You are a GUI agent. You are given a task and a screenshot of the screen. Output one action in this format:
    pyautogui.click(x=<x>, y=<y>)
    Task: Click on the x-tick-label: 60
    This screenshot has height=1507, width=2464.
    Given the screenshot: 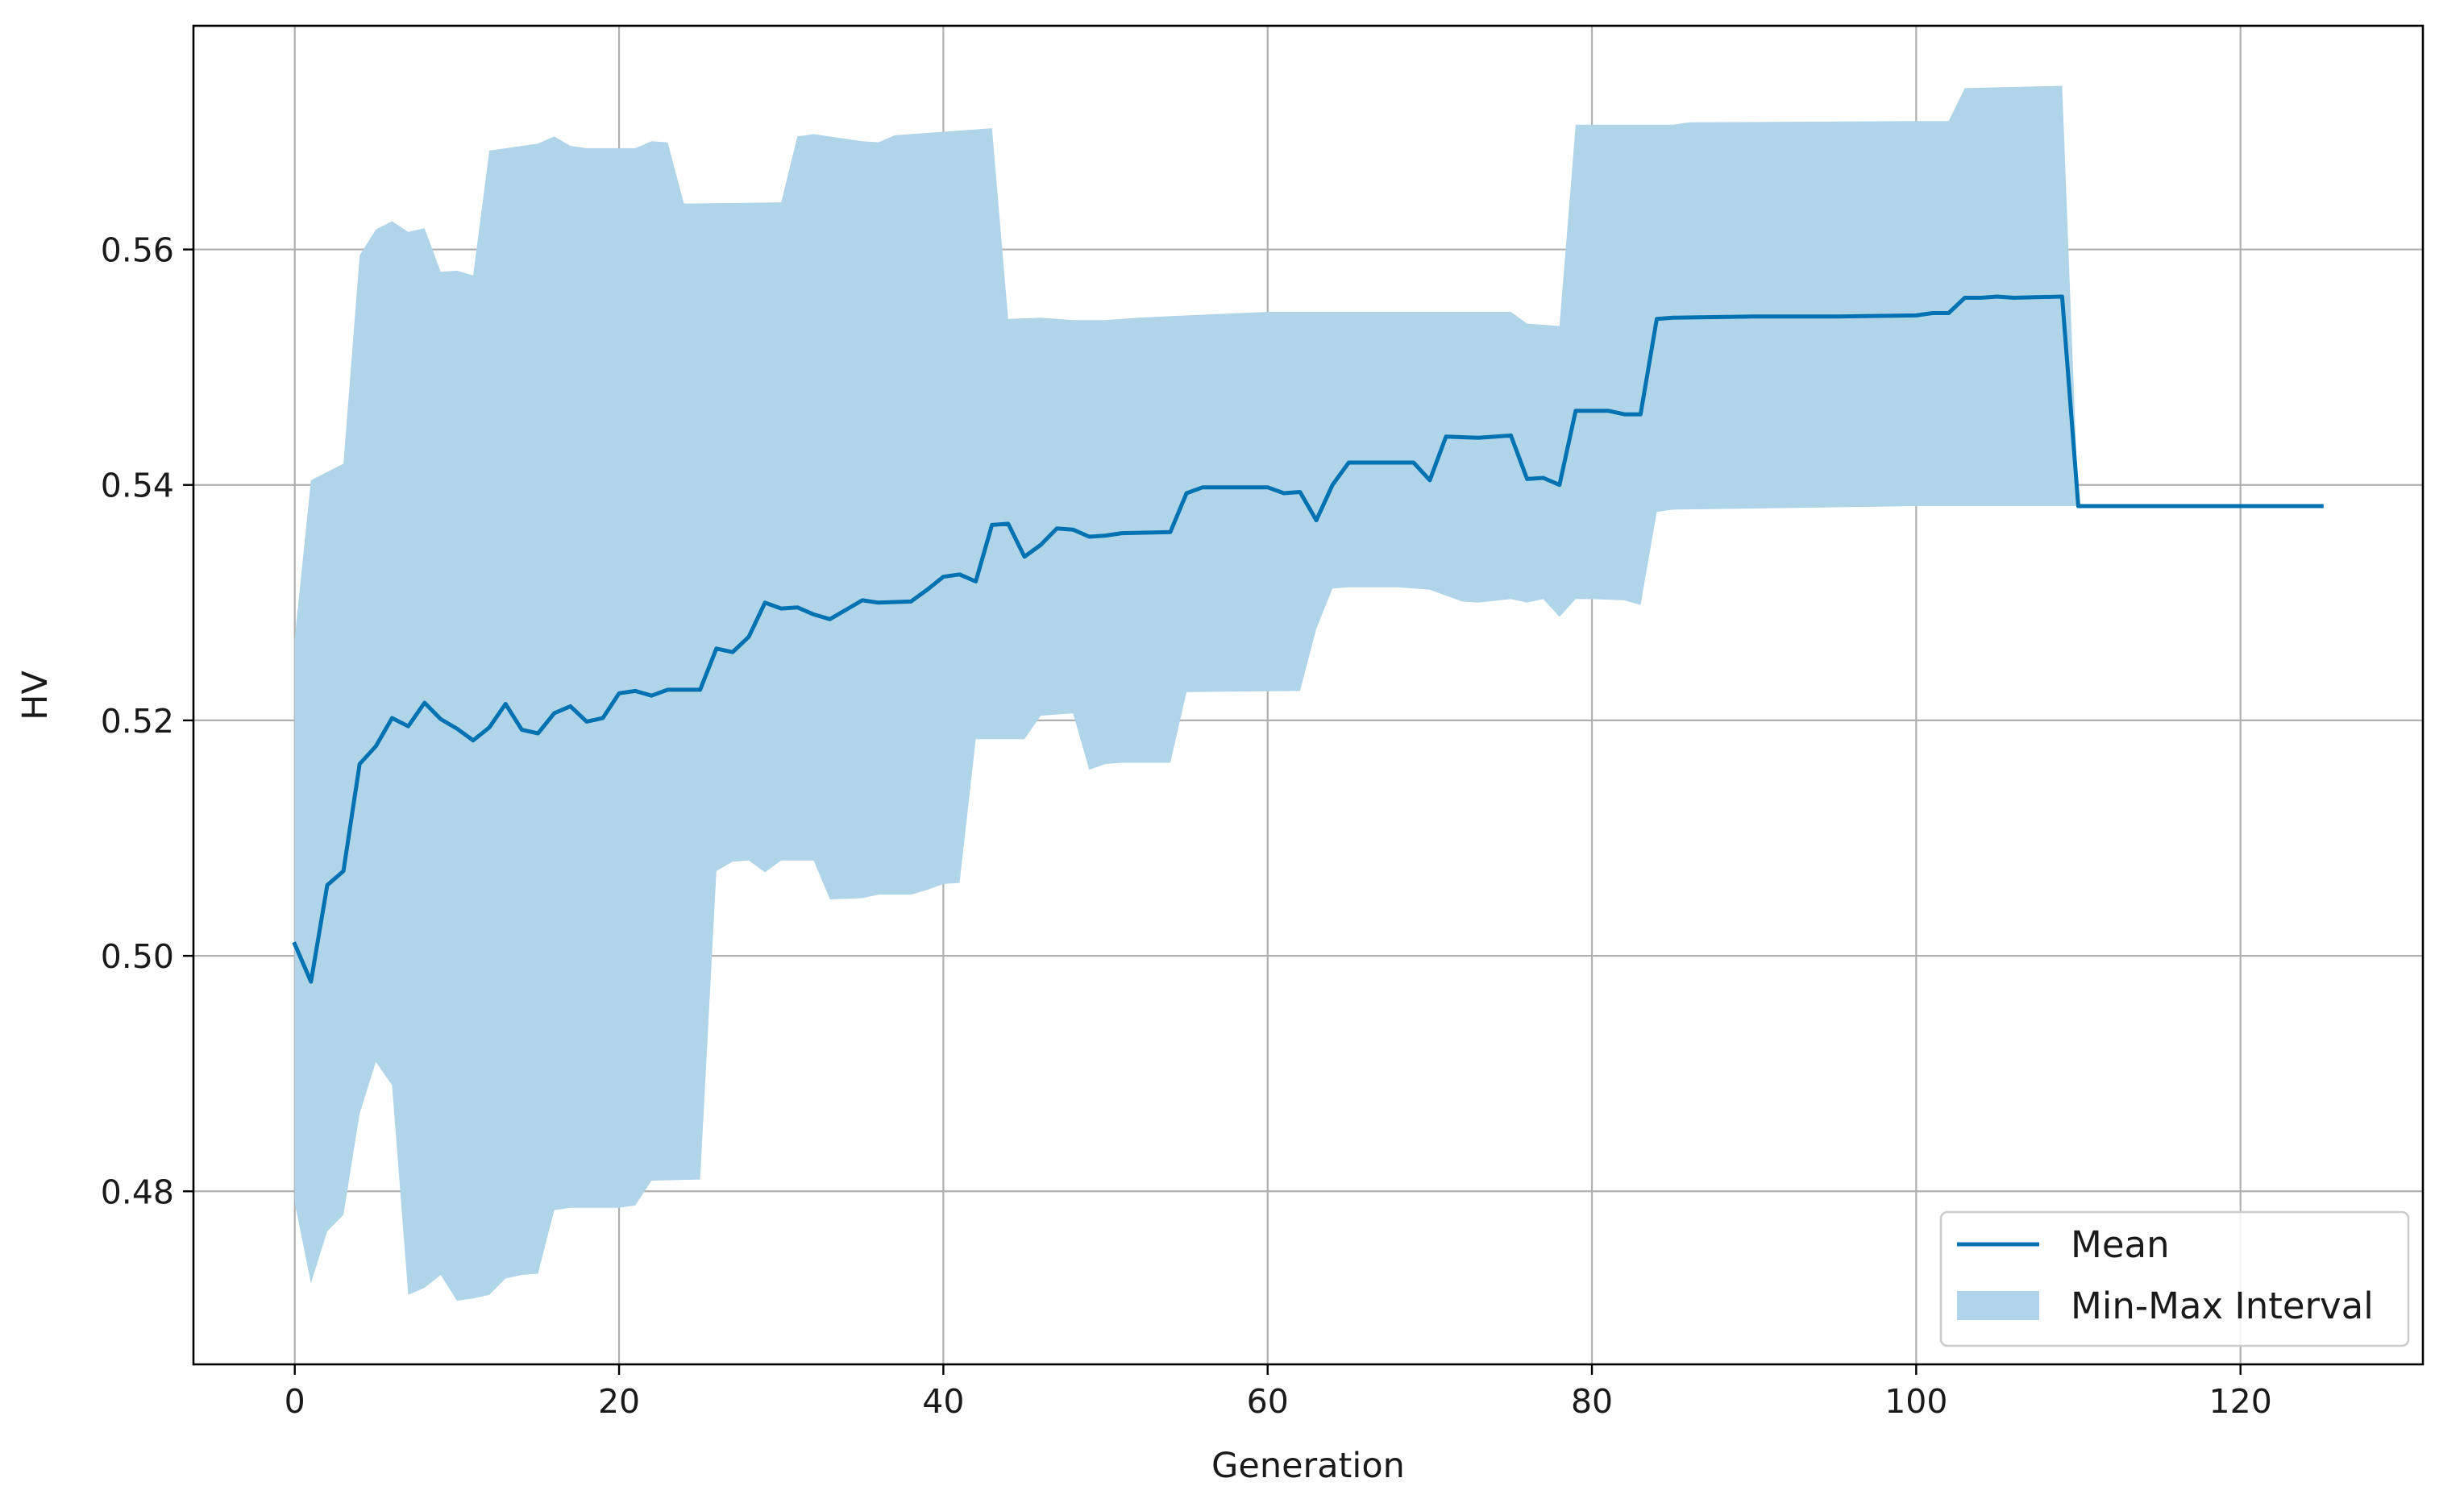 What is the action you would take?
    pyautogui.click(x=1268, y=1402)
    